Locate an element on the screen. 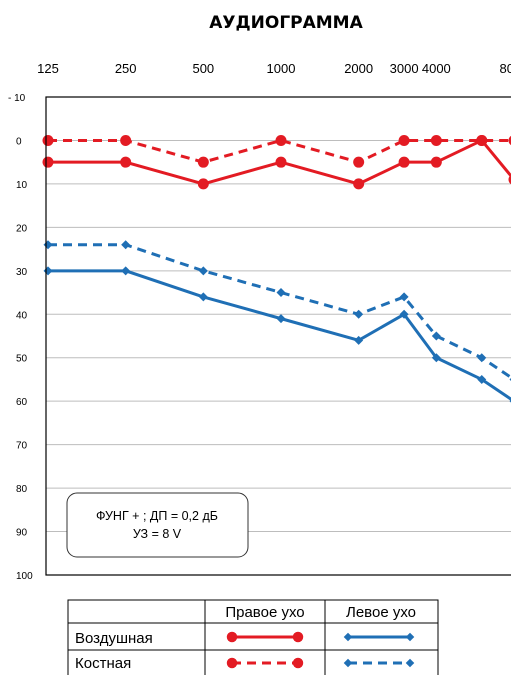 This screenshot has width=511, height=675. legend-header-right-ear: Правое ухо is located at coordinates (264, 612).